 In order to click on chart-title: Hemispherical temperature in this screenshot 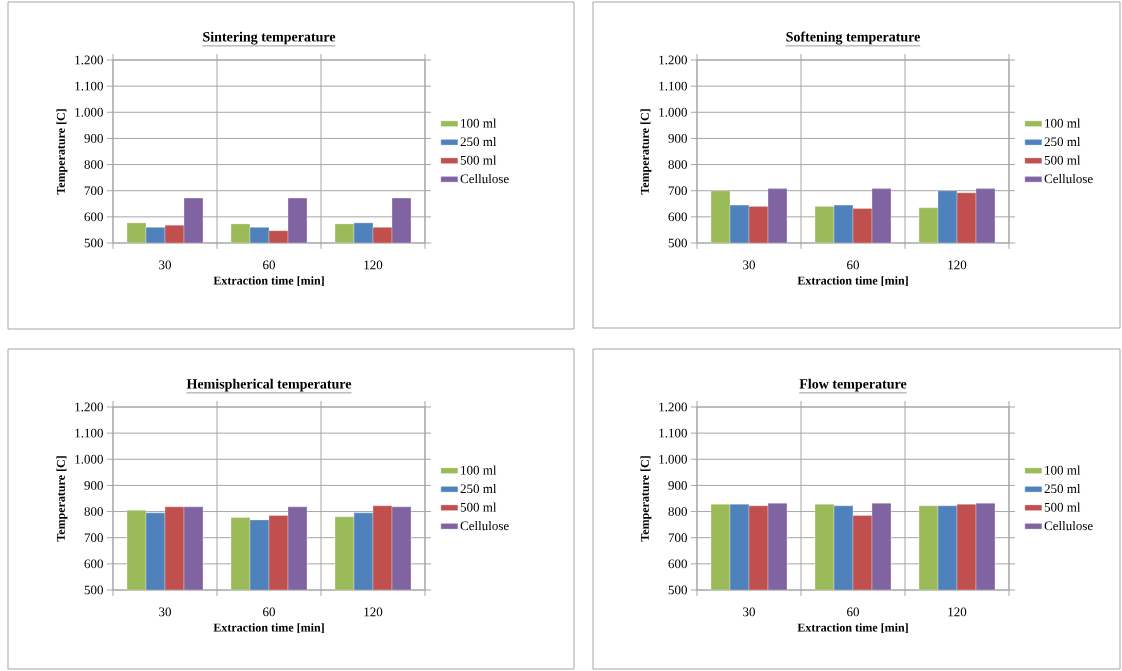, I will do `click(269, 385)`.